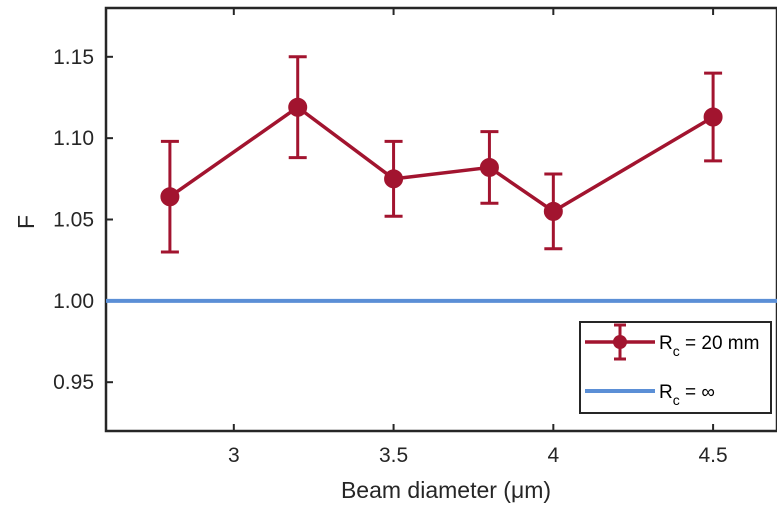 Image resolution: width=777 pixels, height=509 pixels. I want to click on legend: Rc = 20 mm Rc = ∞, so click(675, 367).